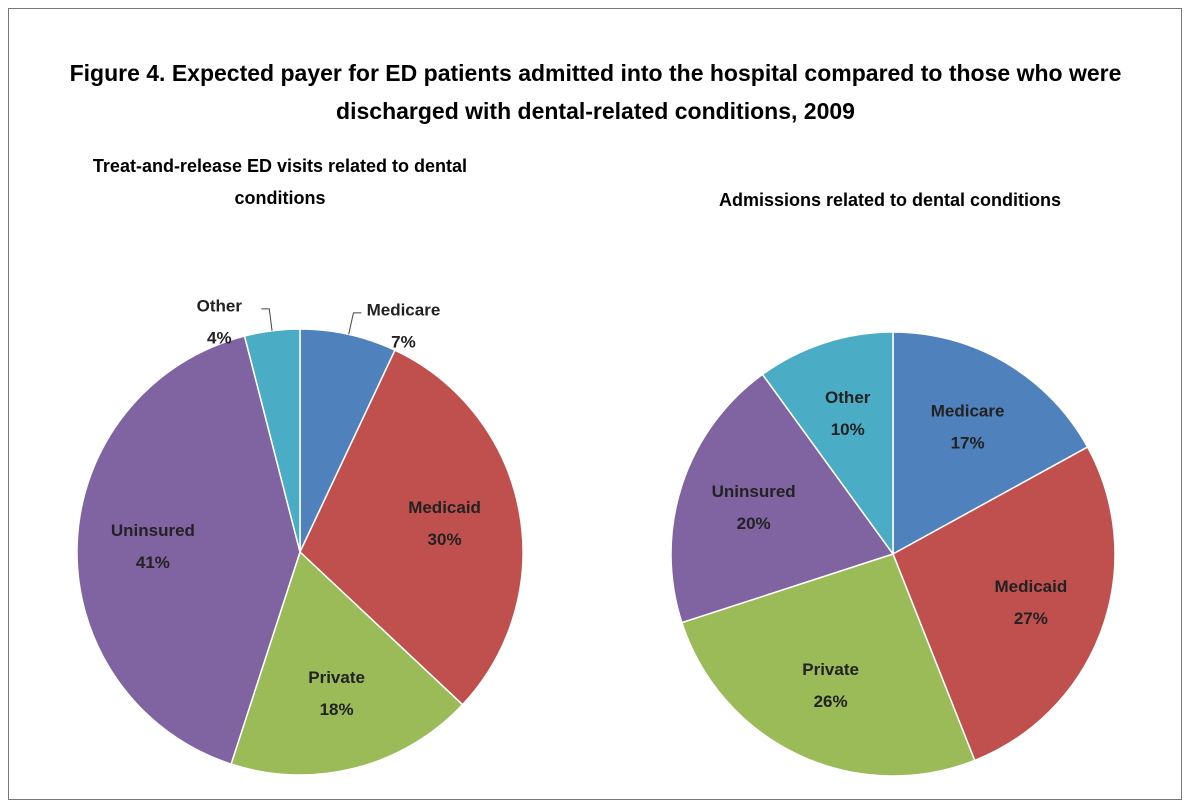 This screenshot has width=1191, height=812. Describe the element at coordinates (968, 442) in the screenshot. I see `slice-value-label: 17%` at that location.